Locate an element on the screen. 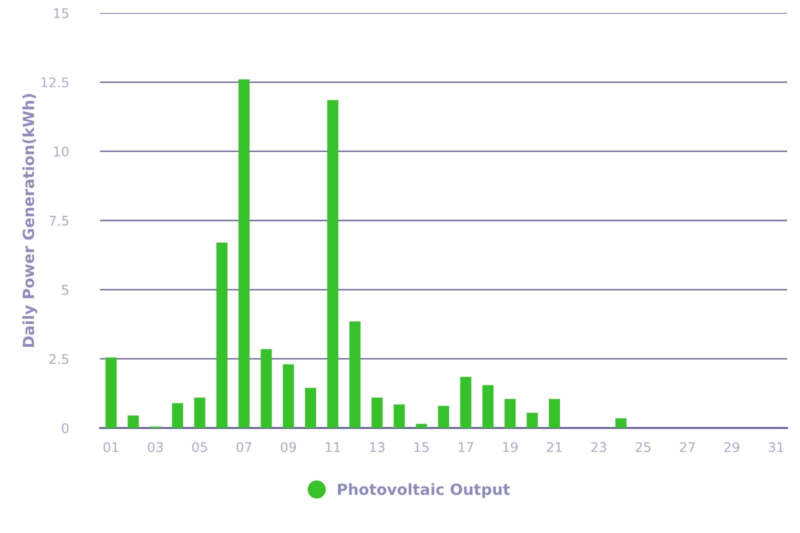  x-tick-label: 27 is located at coordinates (687, 447).